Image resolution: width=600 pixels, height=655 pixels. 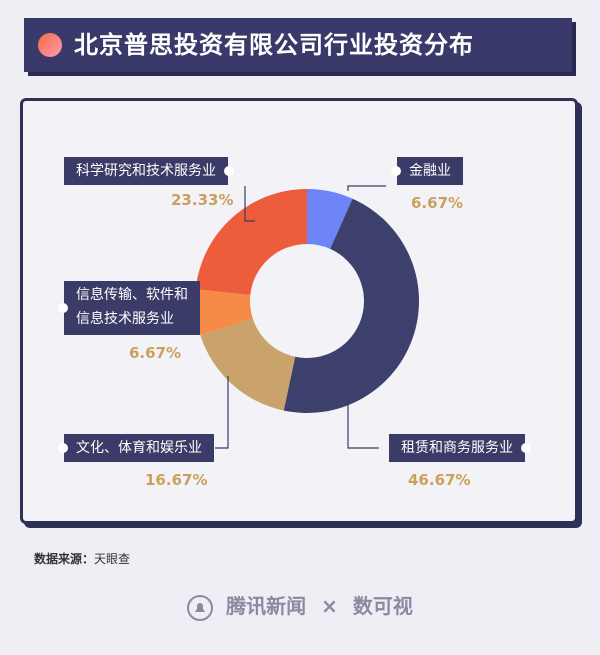 I want to click on footer-brand-text: 腾讯新闻, so click(x=266, y=606).